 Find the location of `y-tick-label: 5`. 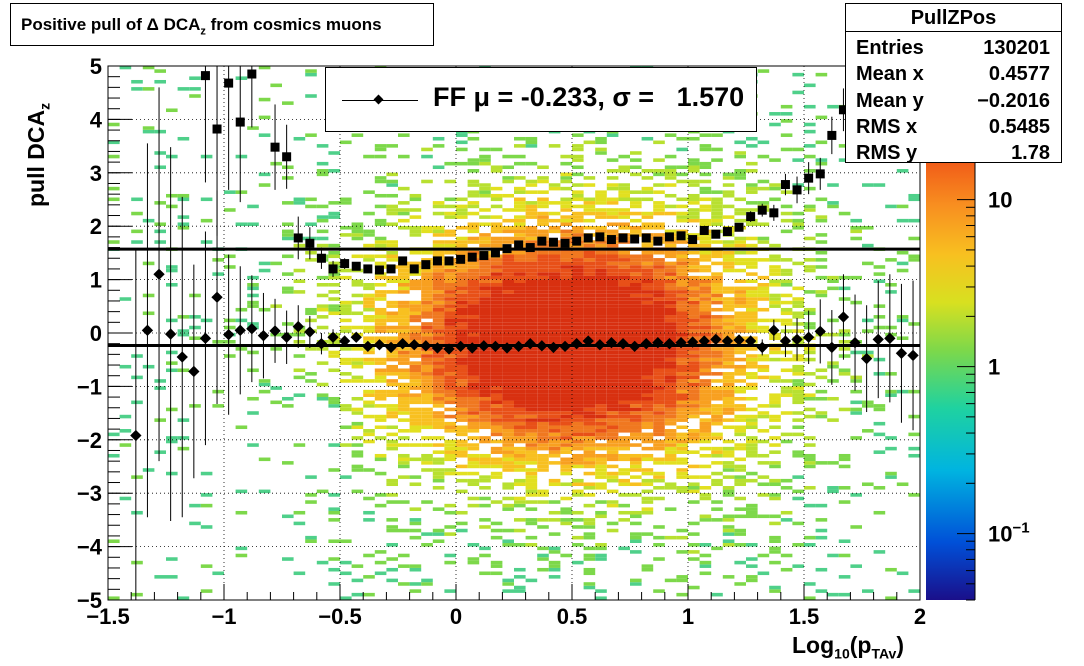

y-tick-label: 5 is located at coordinates (96, 66).